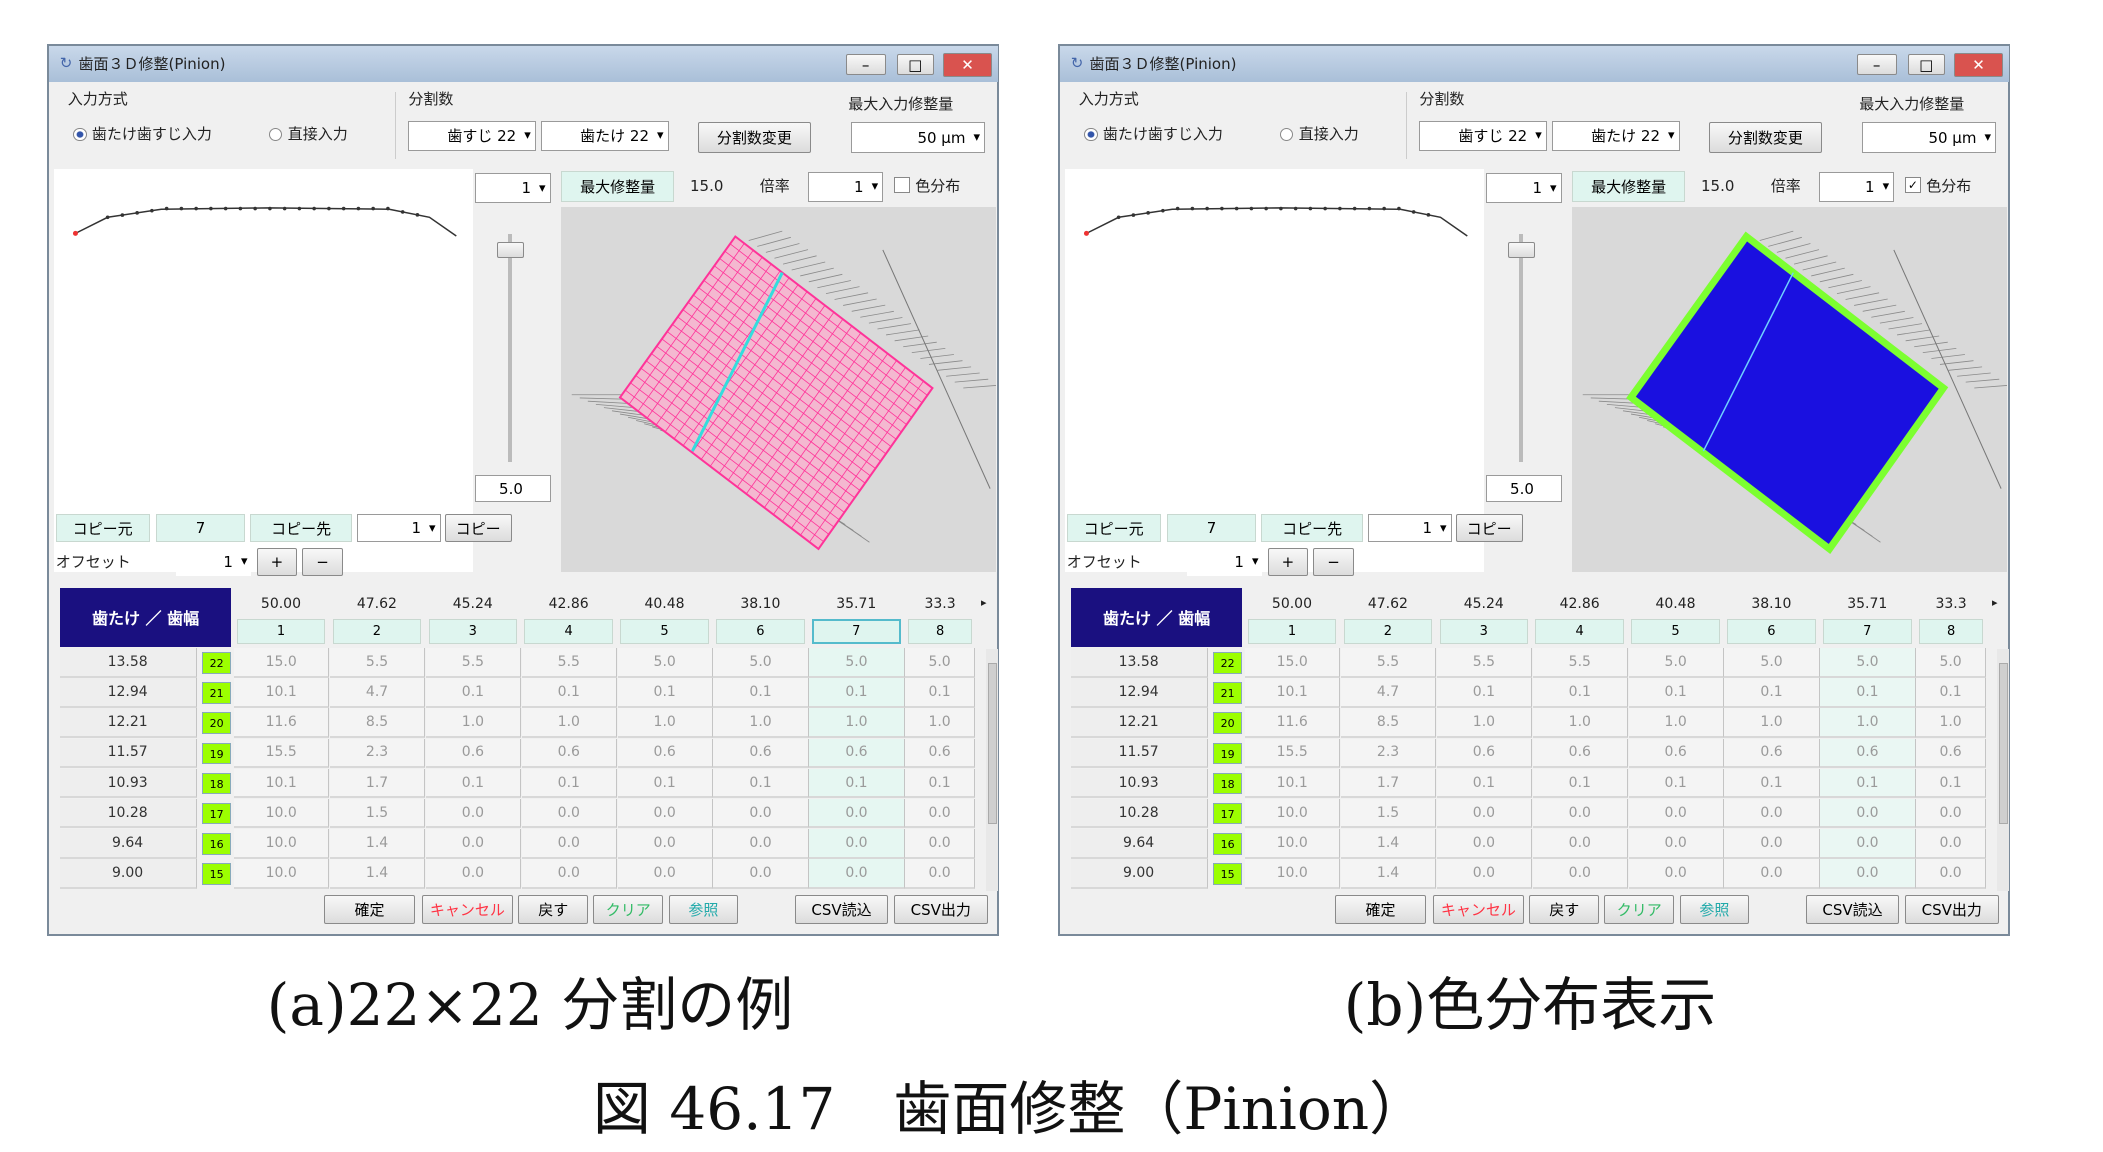  What do you see at coordinates (1380, 909) in the screenshot?
I see `ok-button: 確定` at bounding box center [1380, 909].